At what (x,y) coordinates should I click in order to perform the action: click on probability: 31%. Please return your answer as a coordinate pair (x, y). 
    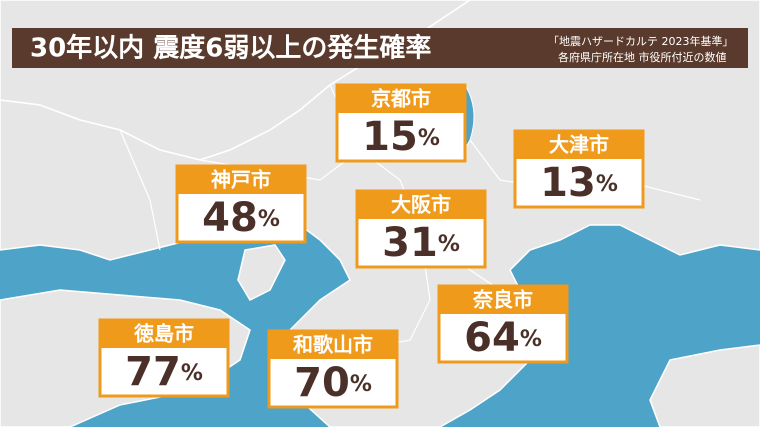
    Looking at the image, I should click on (421, 243).